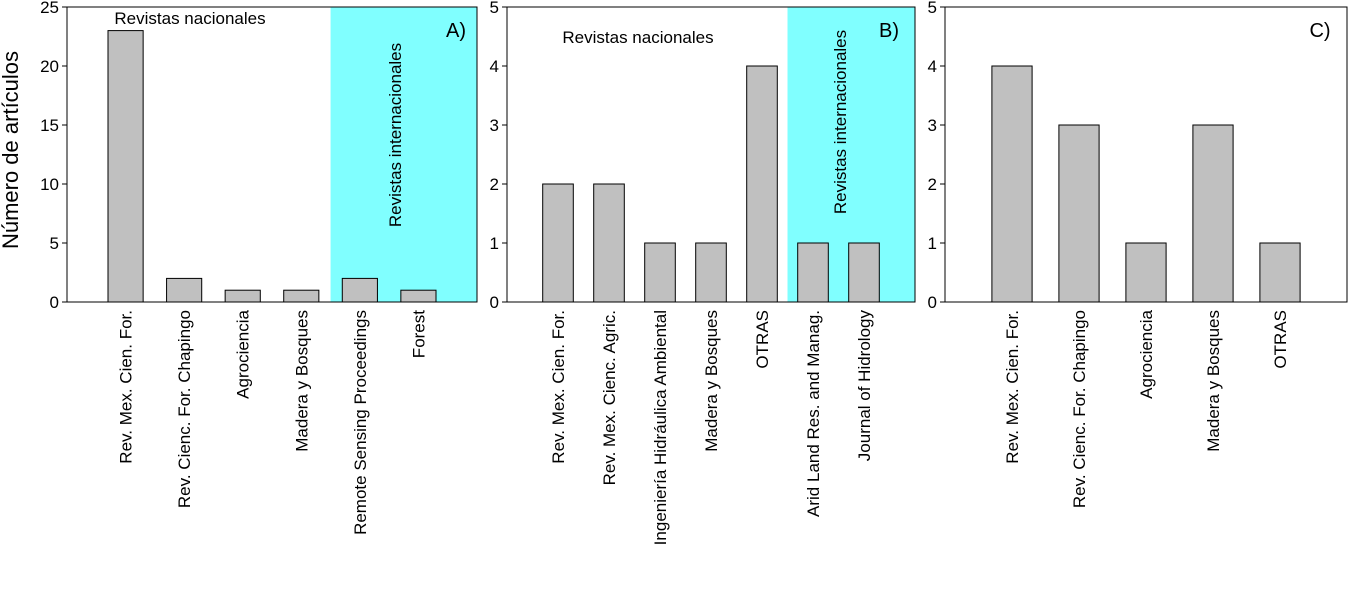 The width and height of the screenshot is (1350, 596). I want to click on x-tick-label: Arid Land Res. and Manag., so click(813, 413).